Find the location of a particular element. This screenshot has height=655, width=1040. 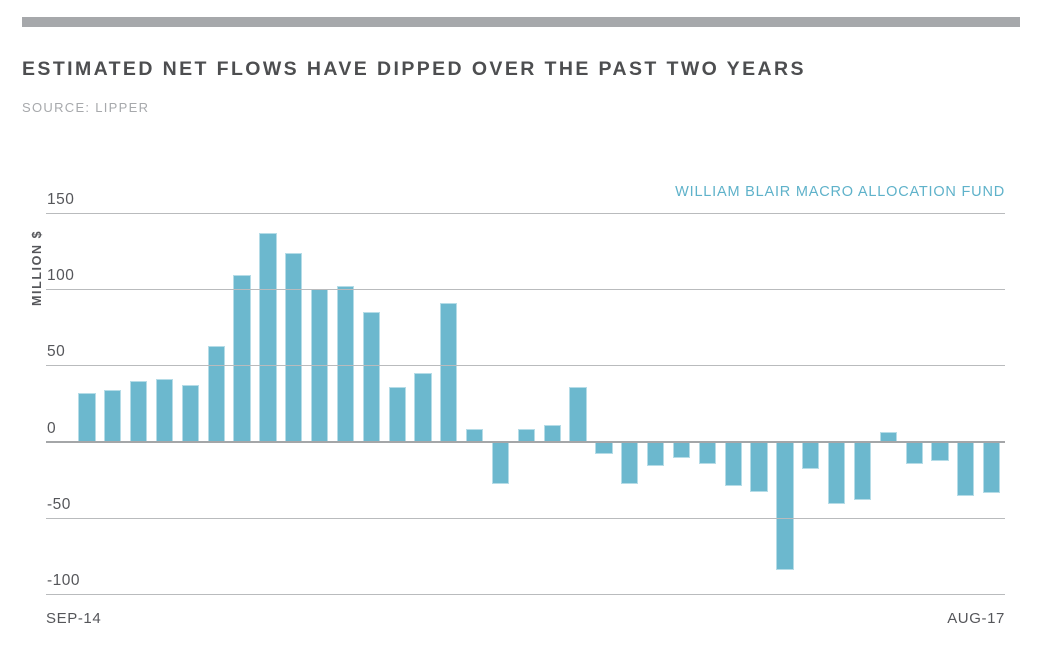

y-tick-label--100: -100 is located at coordinates (64, 580).